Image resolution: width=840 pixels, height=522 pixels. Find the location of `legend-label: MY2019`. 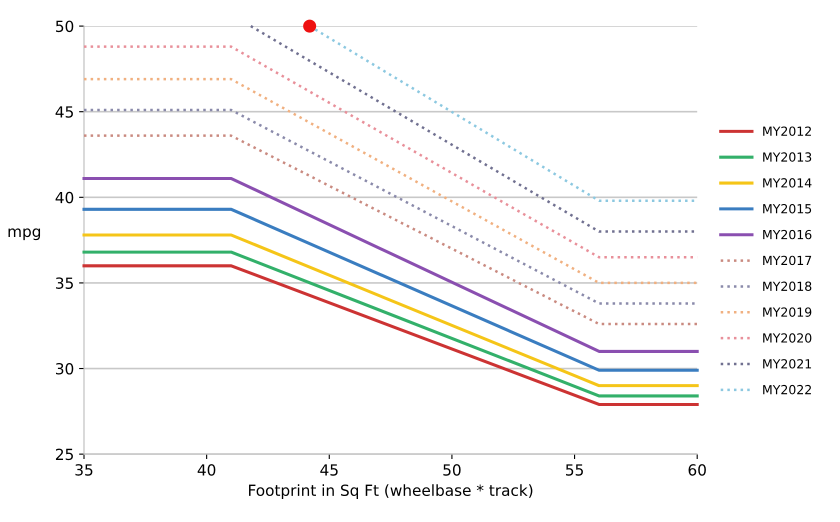

legend-label: MY2019 is located at coordinates (787, 312).